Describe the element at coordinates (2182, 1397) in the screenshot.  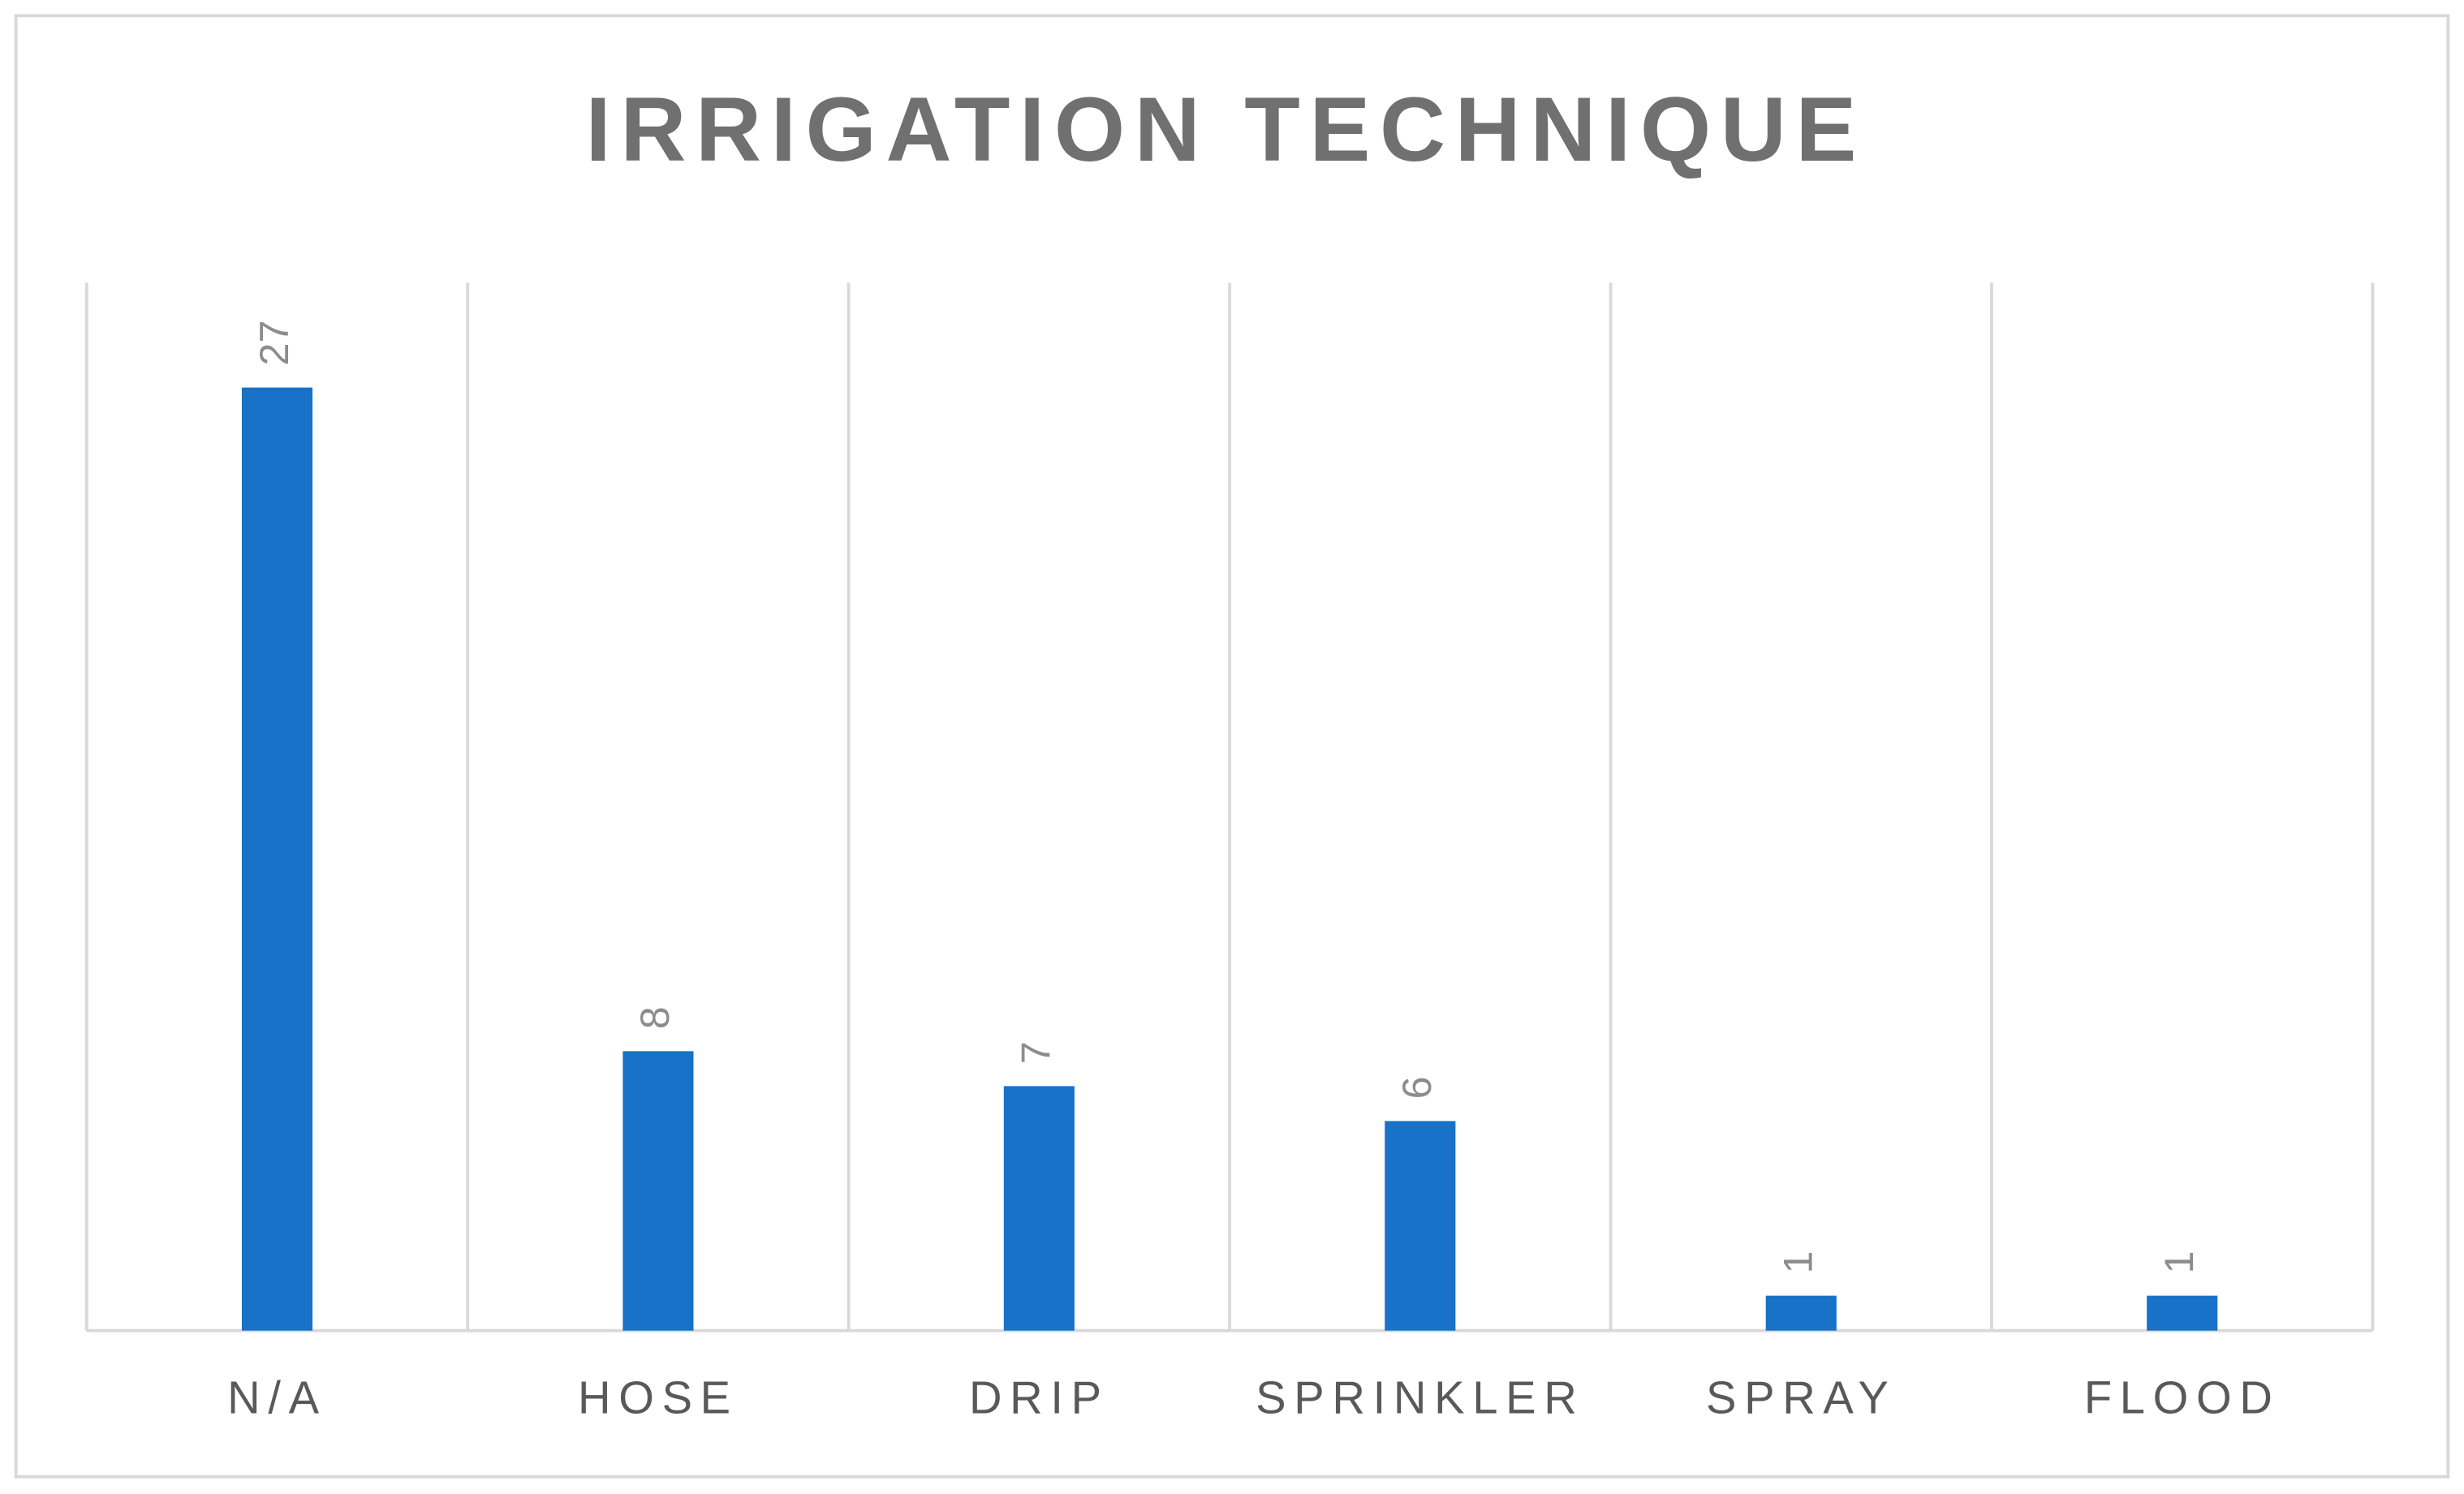
I see `x-tick-label: FLOOD` at that location.